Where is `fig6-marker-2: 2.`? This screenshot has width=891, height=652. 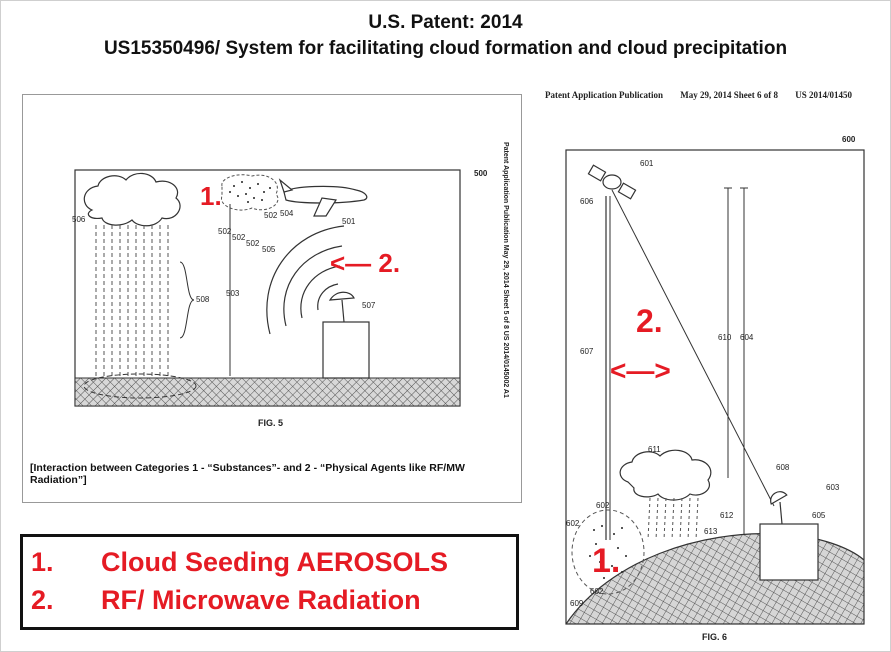
fig6-marker-2: 2. is located at coordinates (649, 321).